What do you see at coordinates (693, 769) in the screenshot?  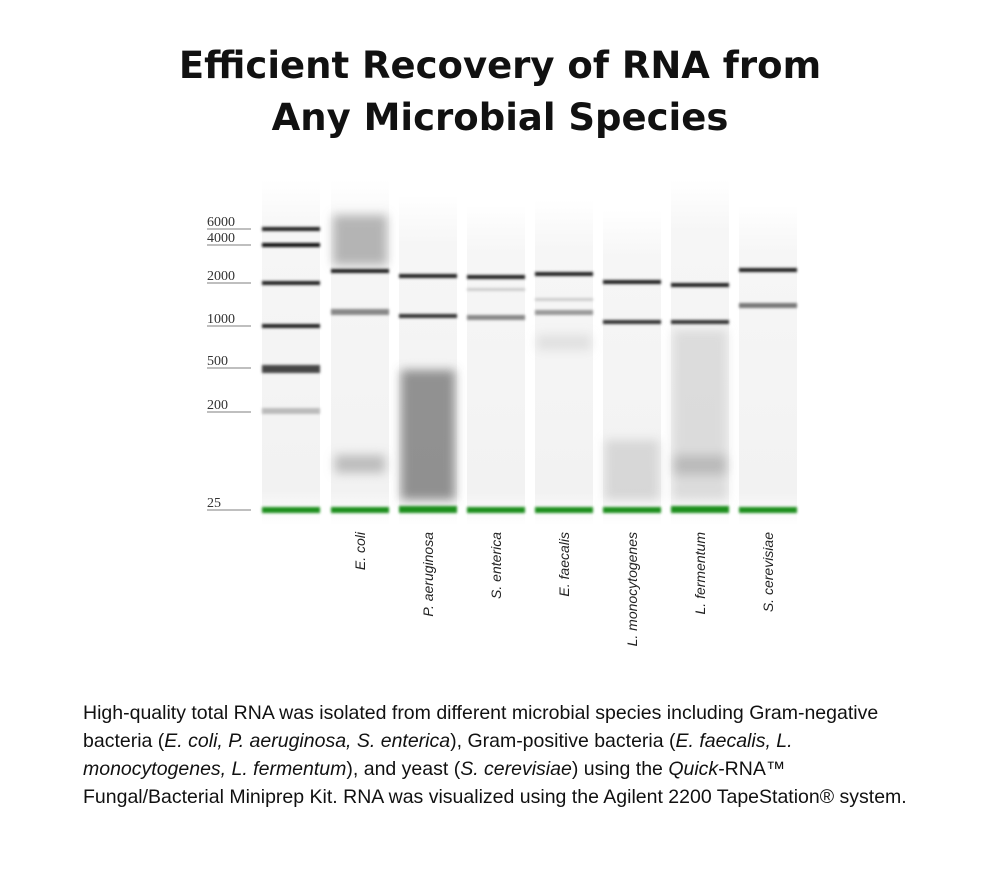 I see `caption-product: Quick` at bounding box center [693, 769].